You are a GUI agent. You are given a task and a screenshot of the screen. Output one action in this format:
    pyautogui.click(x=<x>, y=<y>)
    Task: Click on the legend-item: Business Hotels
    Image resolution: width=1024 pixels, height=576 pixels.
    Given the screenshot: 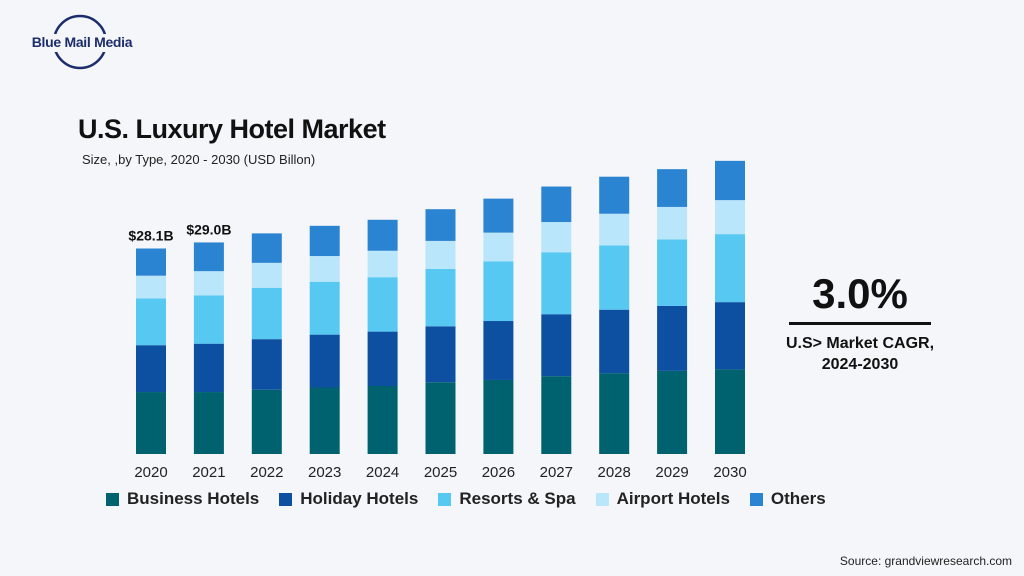 What is the action you would take?
    pyautogui.click(x=182, y=499)
    